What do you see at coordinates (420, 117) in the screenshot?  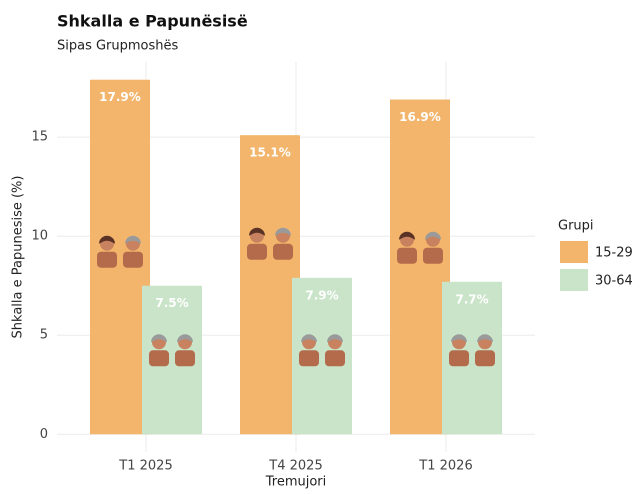 I see `value-label: 16.9%` at bounding box center [420, 117].